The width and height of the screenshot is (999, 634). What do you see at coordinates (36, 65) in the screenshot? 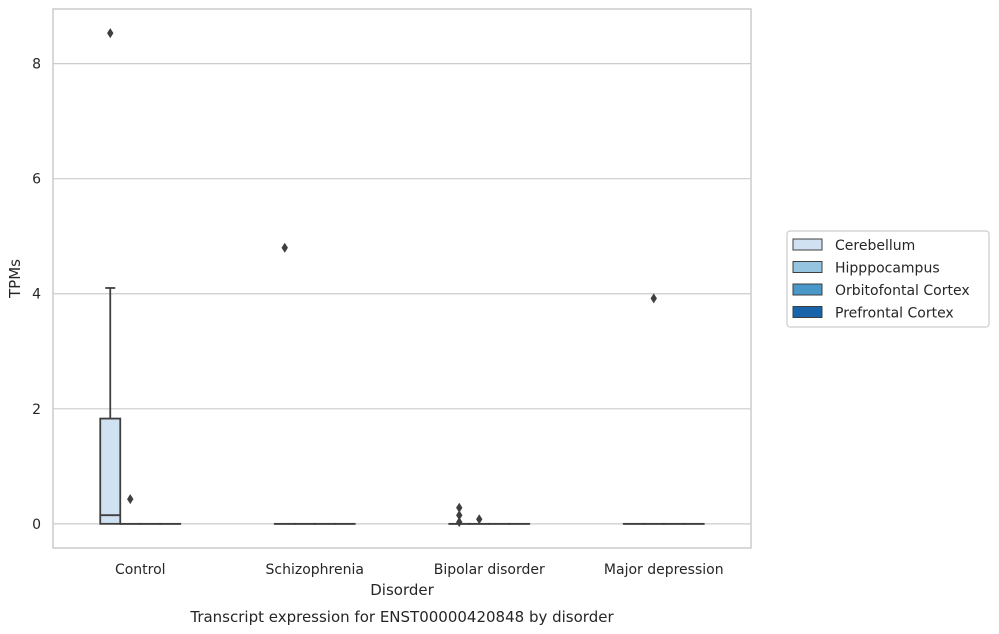
I see `y-tick-label: 8` at bounding box center [36, 65].